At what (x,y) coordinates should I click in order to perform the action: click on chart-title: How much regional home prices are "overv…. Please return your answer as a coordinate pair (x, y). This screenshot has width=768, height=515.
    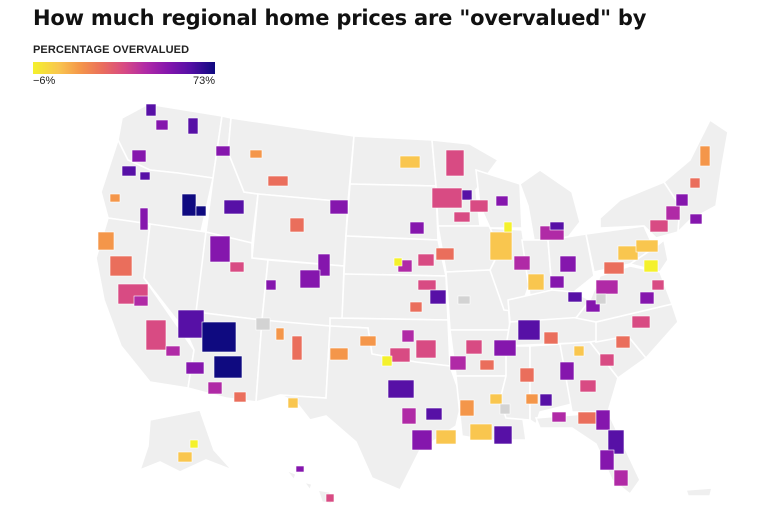
    Looking at the image, I should click on (340, 18).